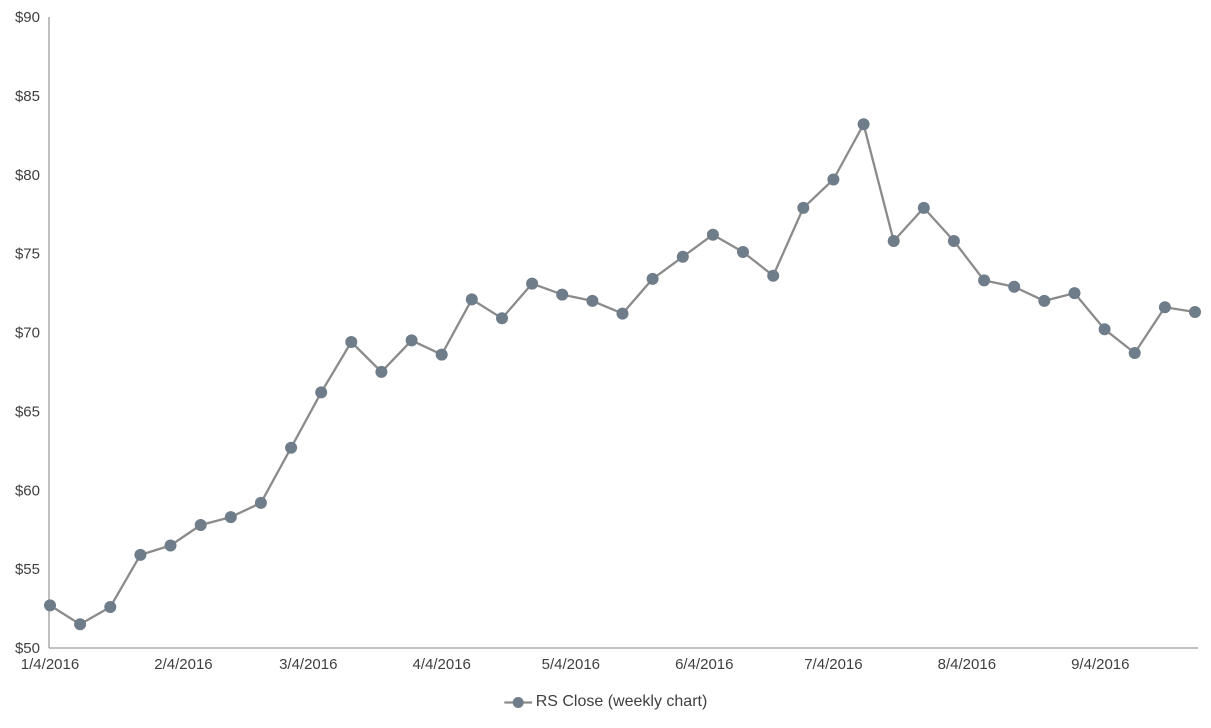 The width and height of the screenshot is (1211, 728). Describe the element at coordinates (27, 96) in the screenshot. I see `y-tick-label: $85` at that location.